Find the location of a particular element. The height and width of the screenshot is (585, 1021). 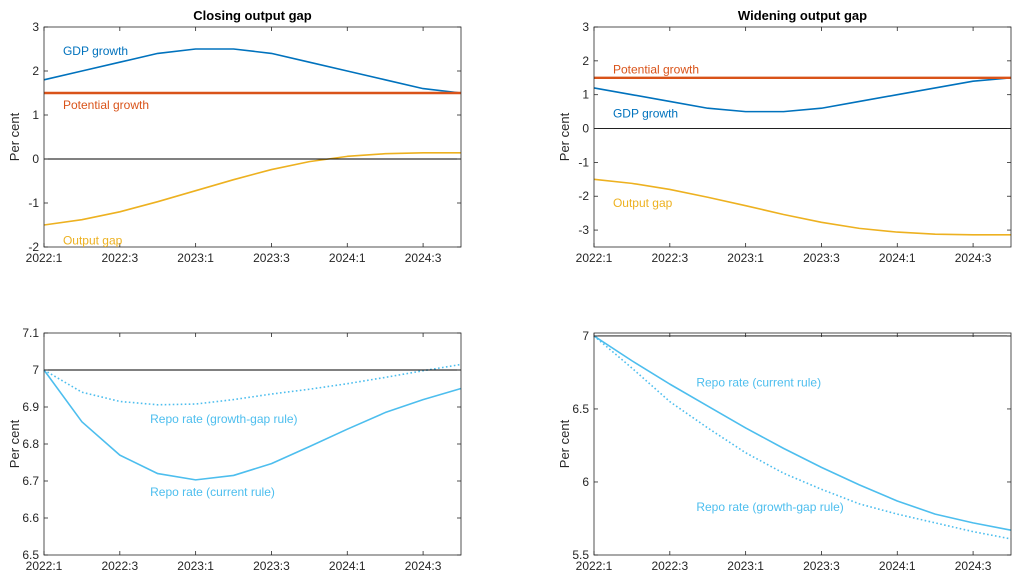

y-tick-label: -3 is located at coordinates (583, 230).